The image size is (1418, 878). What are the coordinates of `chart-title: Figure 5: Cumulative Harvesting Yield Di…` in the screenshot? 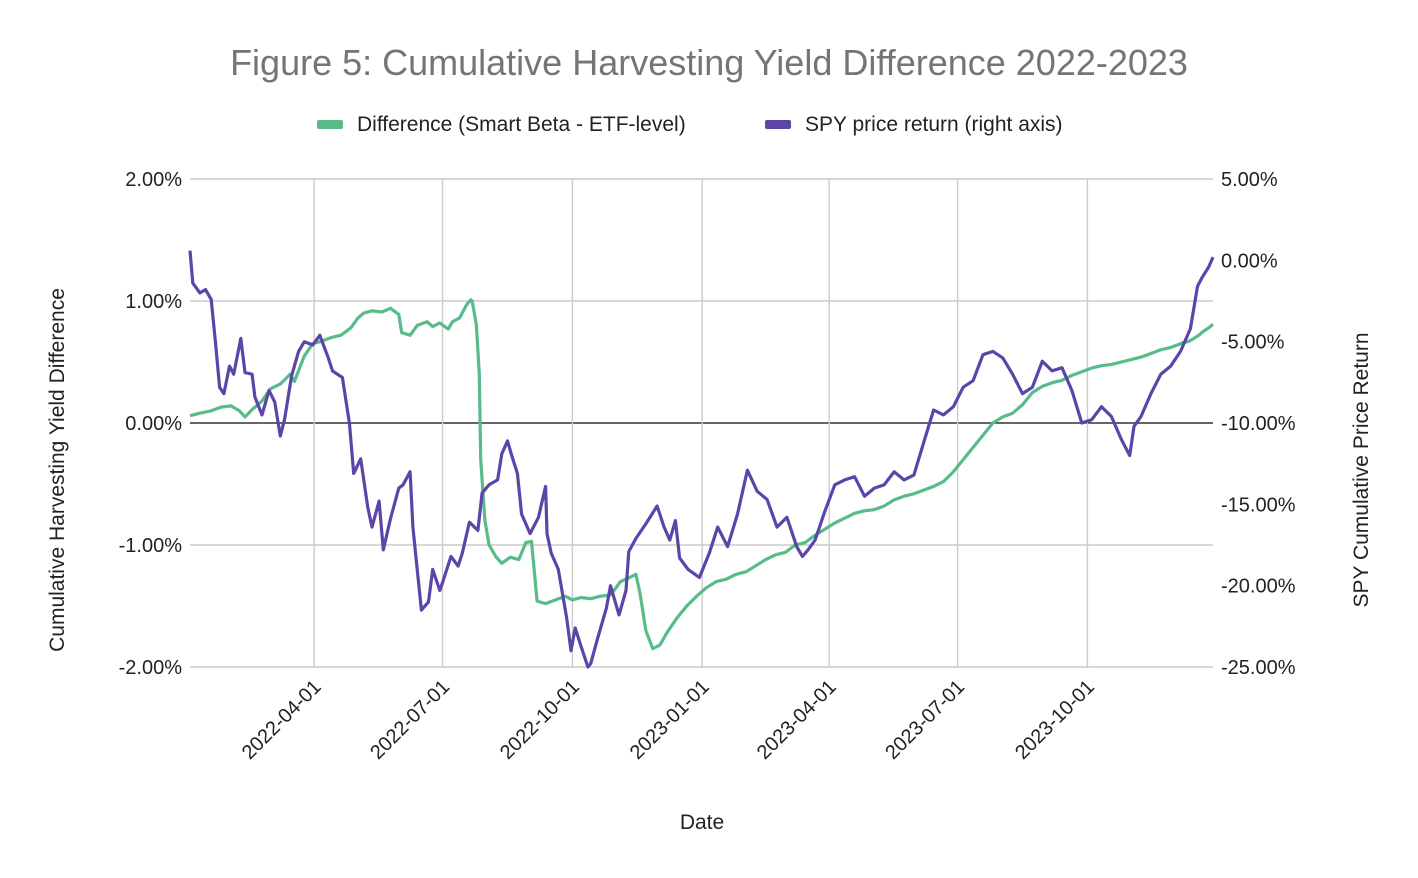 It's located at (709, 62).